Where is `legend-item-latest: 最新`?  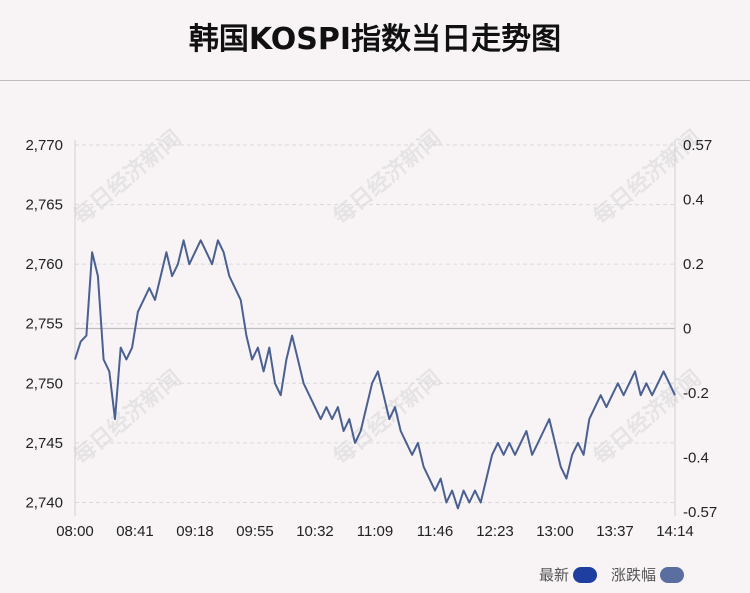
legend-item-latest: 最新 is located at coordinates (568, 574).